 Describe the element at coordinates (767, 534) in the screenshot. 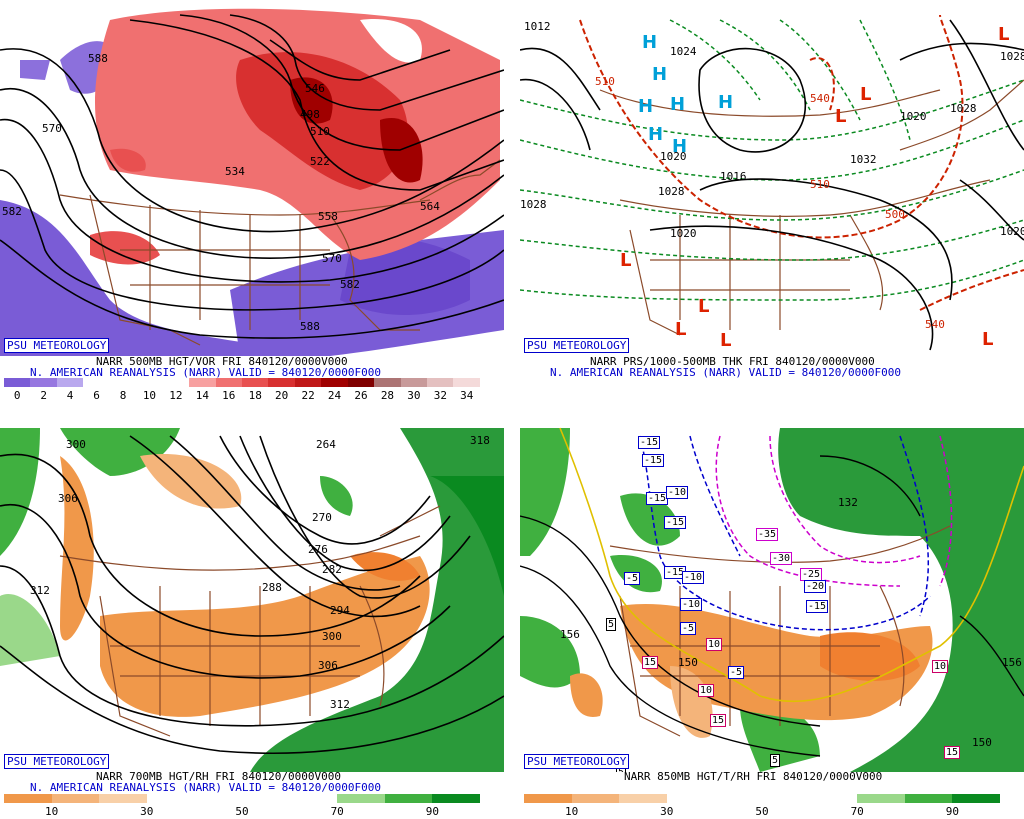

I see `temperature-label: -35` at that location.